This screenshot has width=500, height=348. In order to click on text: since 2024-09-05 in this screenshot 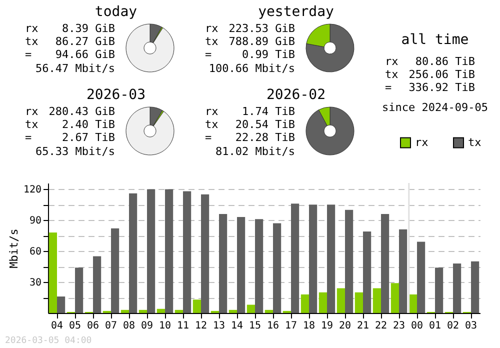, I will do `click(435, 107)`.